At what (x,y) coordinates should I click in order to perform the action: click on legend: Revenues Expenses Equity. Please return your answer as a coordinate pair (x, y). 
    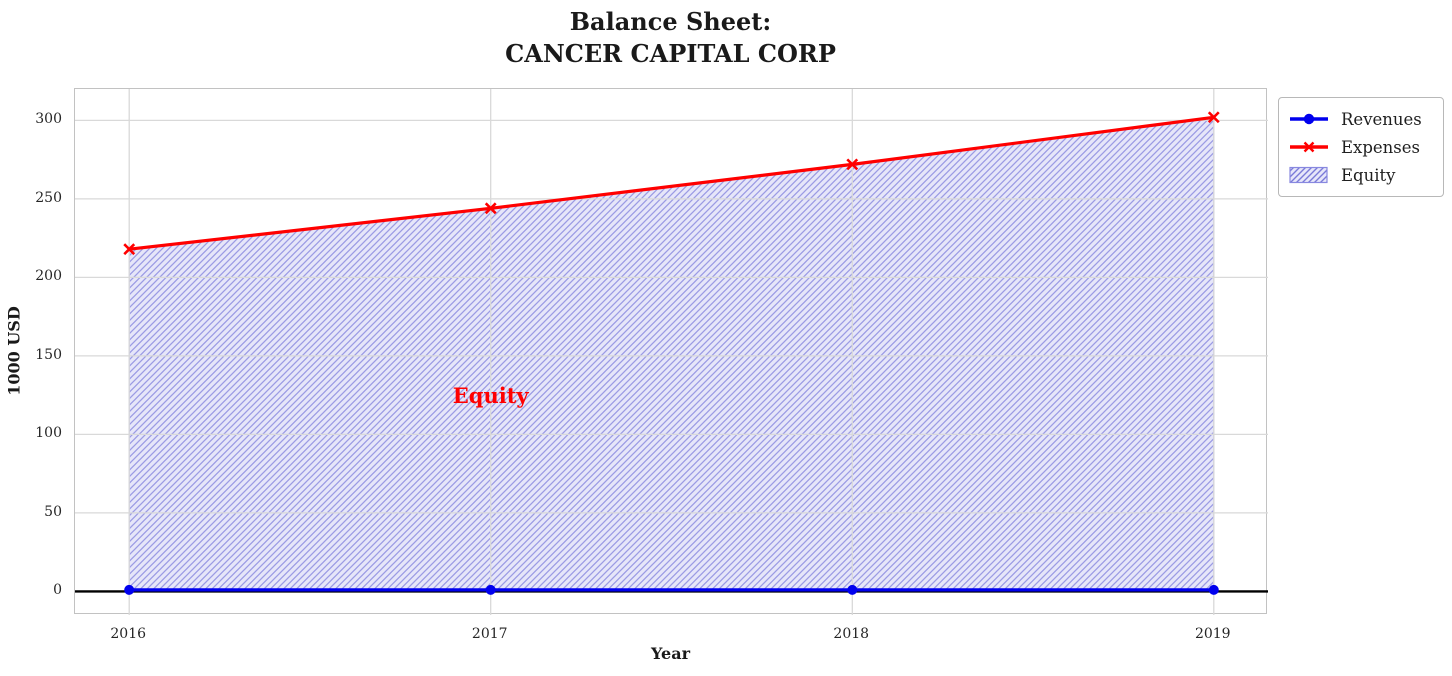
    Looking at the image, I should click on (1361, 147).